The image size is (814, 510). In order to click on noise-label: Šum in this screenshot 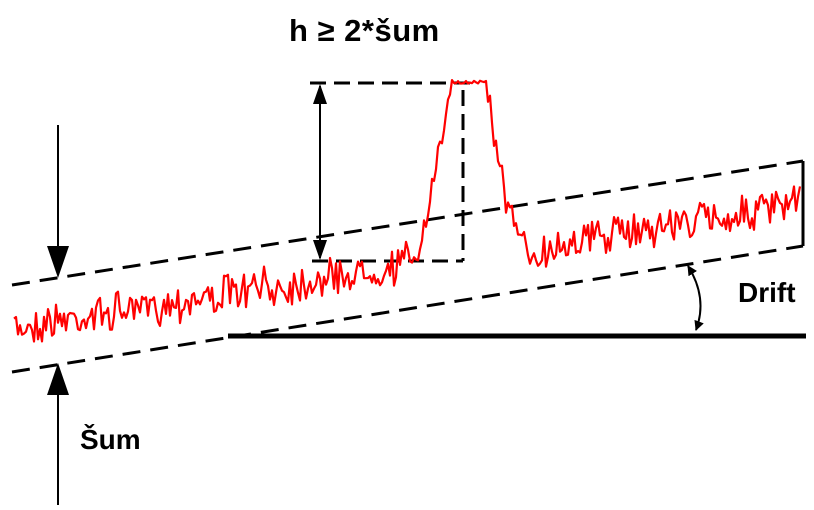, I will do `click(110, 439)`.